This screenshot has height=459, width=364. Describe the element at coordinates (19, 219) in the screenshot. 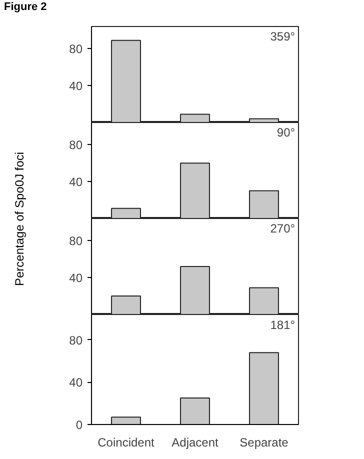

I see `y-axis-title: Percentage of Spo0J foci` at that location.